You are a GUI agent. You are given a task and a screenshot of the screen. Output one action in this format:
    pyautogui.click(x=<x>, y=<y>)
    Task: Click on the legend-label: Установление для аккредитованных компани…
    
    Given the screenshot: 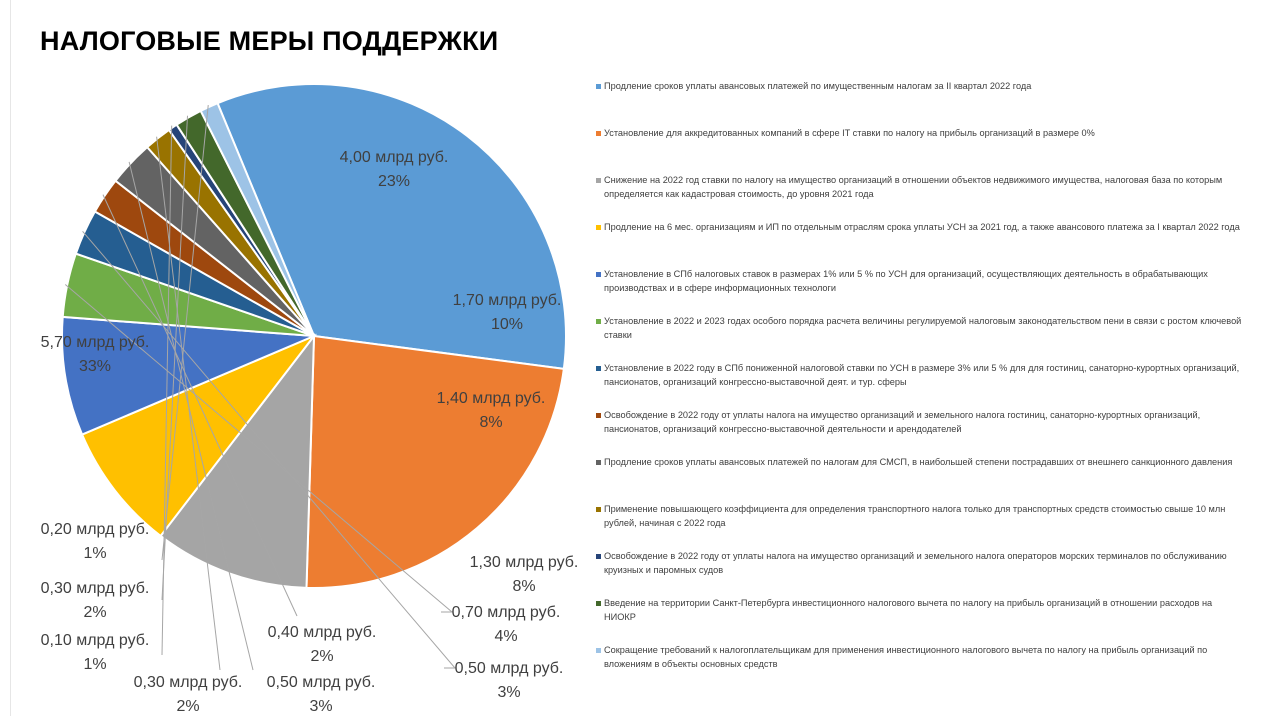 What is the action you would take?
    pyautogui.click(x=849, y=133)
    